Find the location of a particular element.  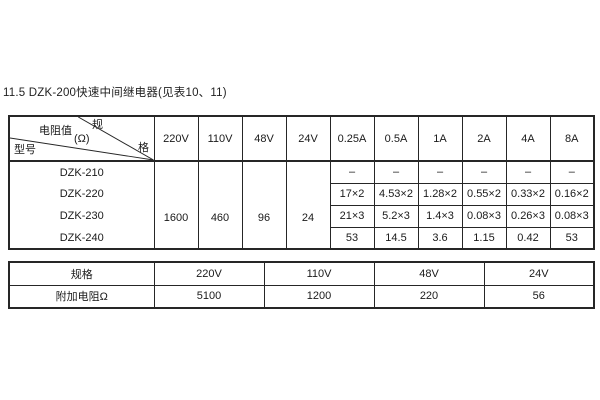

spec-cell: 48V is located at coordinates (429, 273).